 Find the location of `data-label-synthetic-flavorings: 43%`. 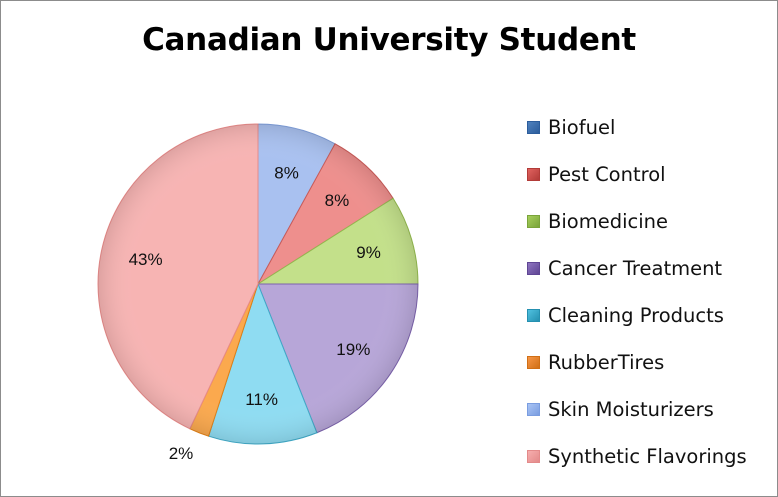

data-label-synthetic-flavorings: 43% is located at coordinates (146, 259).